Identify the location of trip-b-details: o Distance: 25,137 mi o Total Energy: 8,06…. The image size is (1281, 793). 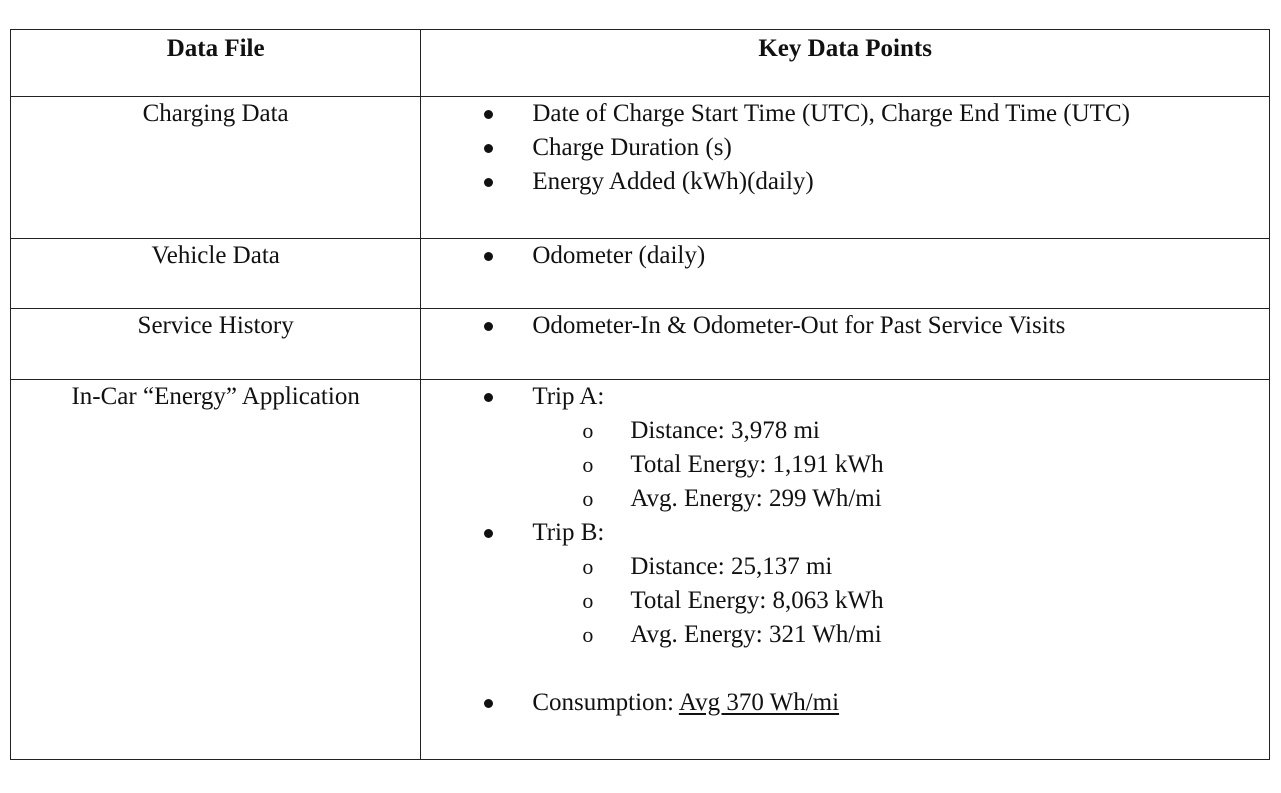
(845, 601).